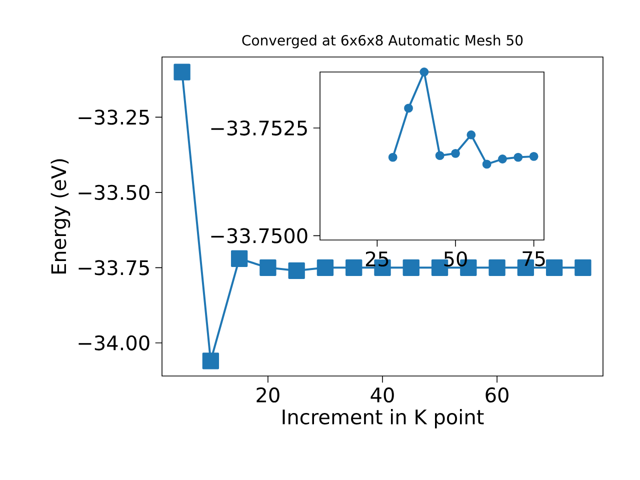  What do you see at coordinates (383, 418) in the screenshot?
I see `x-axis-title: Increment in K point` at bounding box center [383, 418].